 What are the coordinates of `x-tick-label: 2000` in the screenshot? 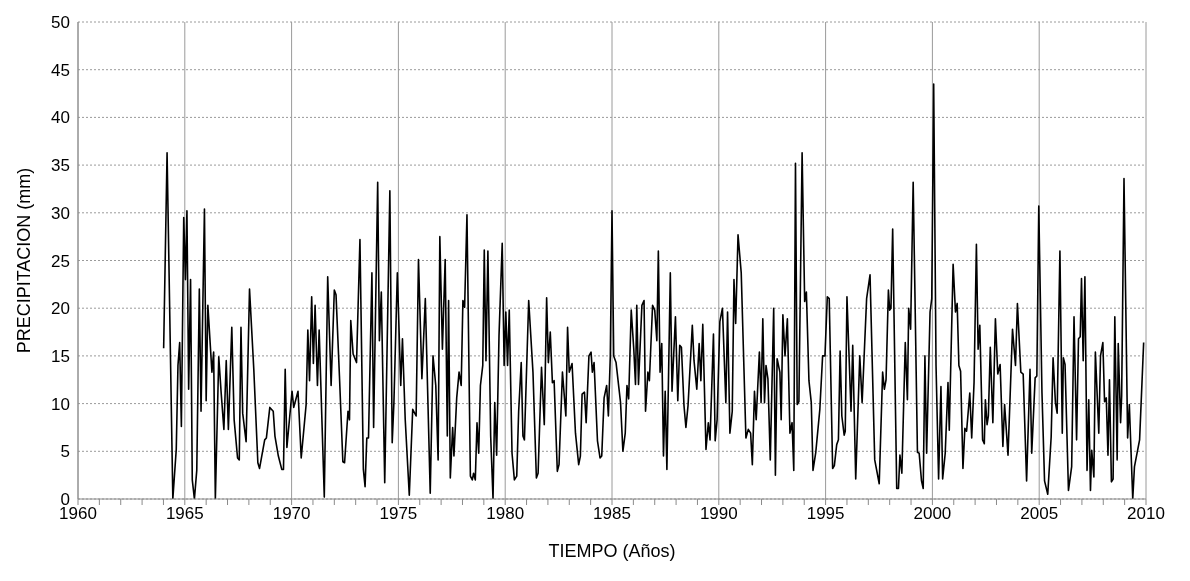 It's located at (932, 514).